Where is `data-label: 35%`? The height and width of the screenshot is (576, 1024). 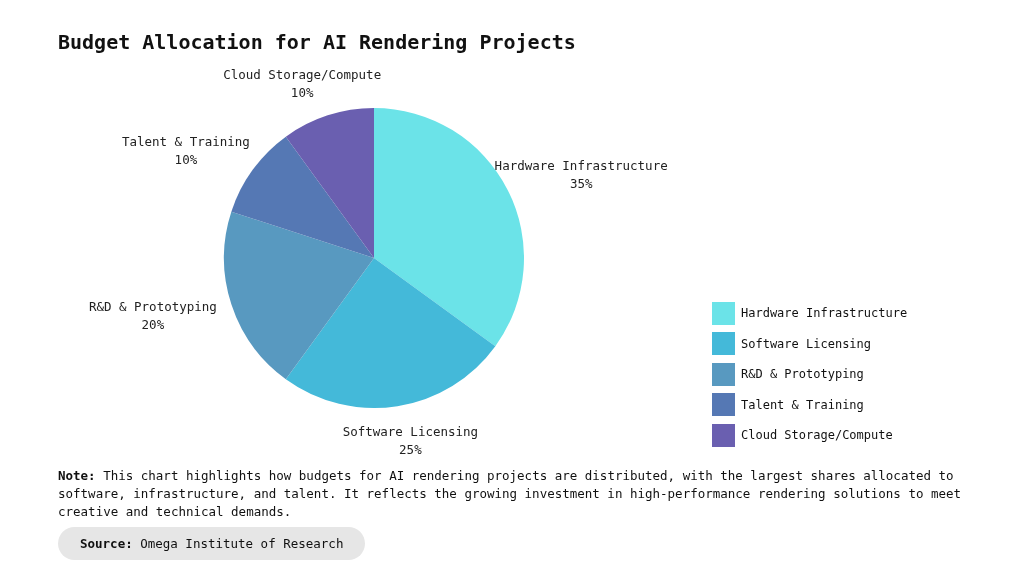 data-label: 35% is located at coordinates (581, 184).